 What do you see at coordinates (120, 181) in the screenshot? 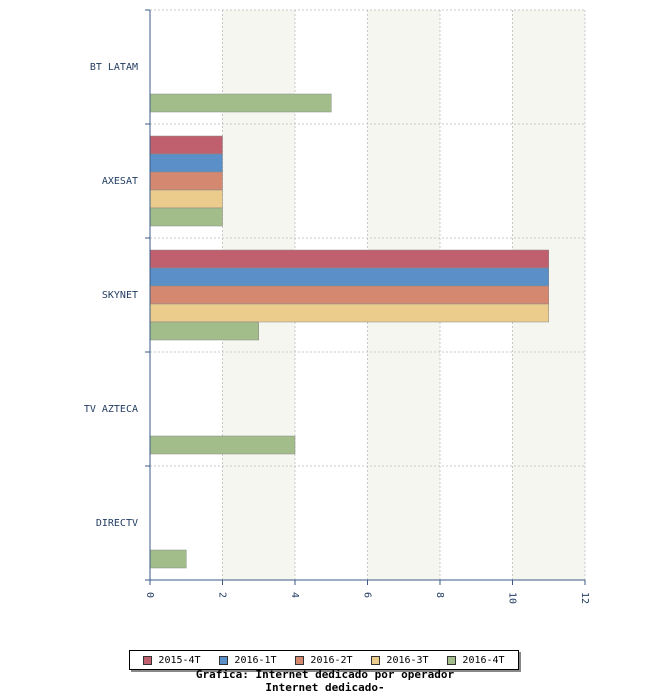
I see `y-tick-label: AXESAT` at bounding box center [120, 181].